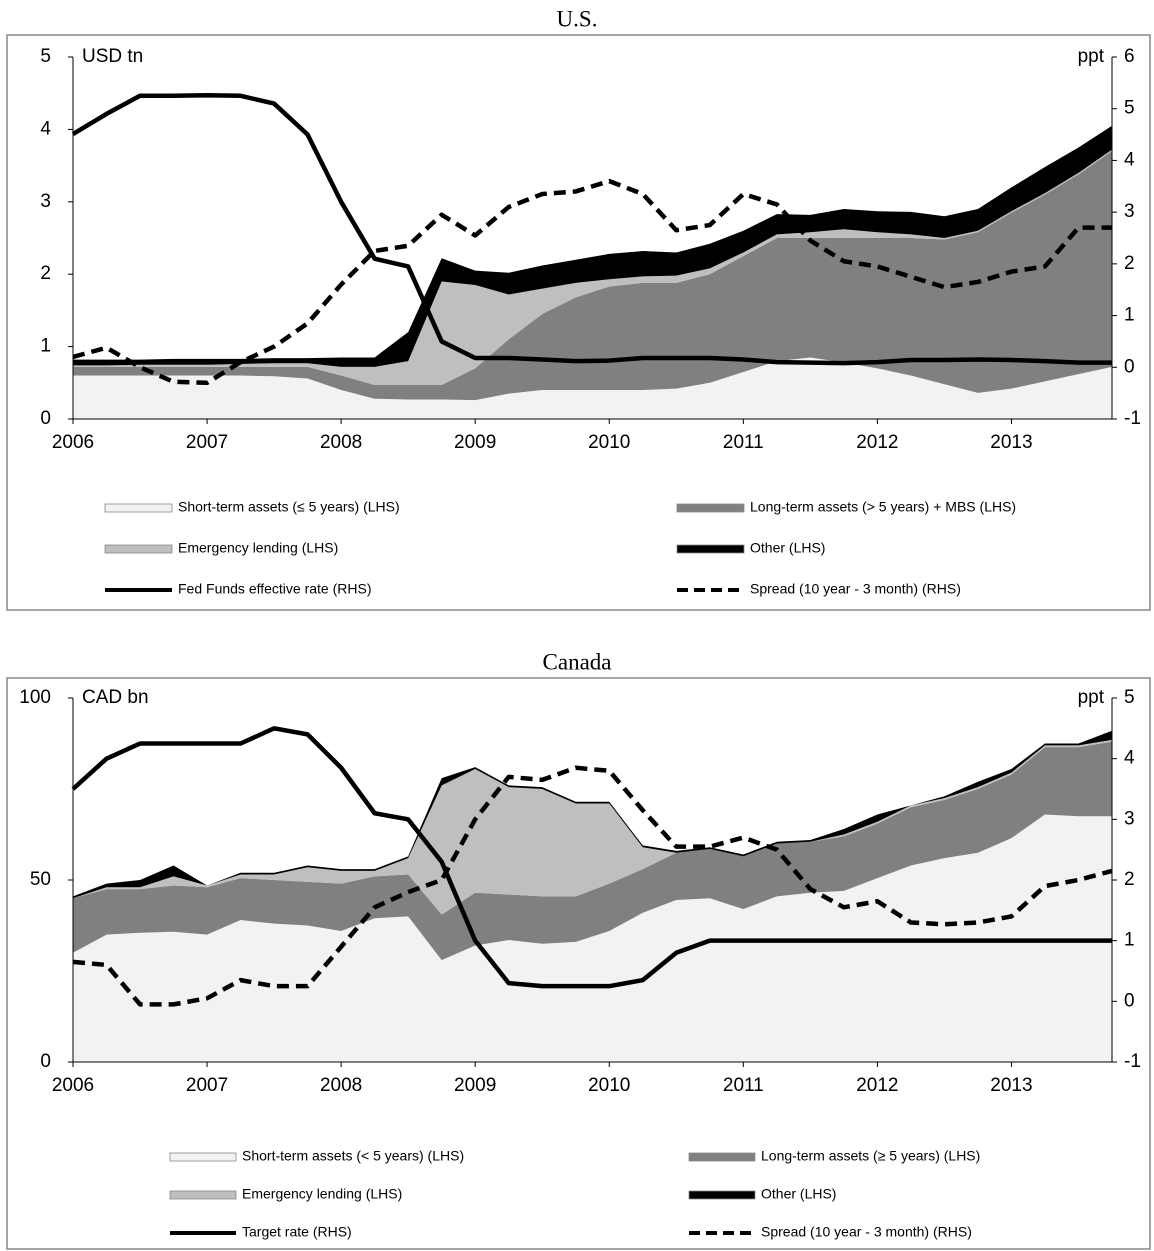 Image resolution: width=1154 pixels, height=1251 pixels. What do you see at coordinates (40, 879) in the screenshot?
I see `y-tick-label: 50` at bounding box center [40, 879].